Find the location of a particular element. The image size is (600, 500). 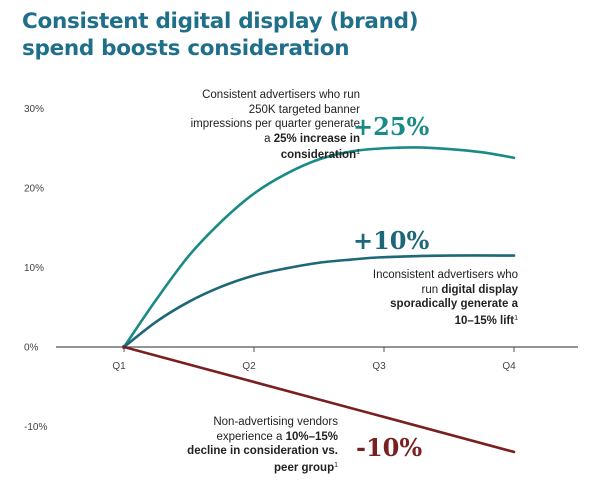

series-line-non-advertising is located at coordinates (319, 399).